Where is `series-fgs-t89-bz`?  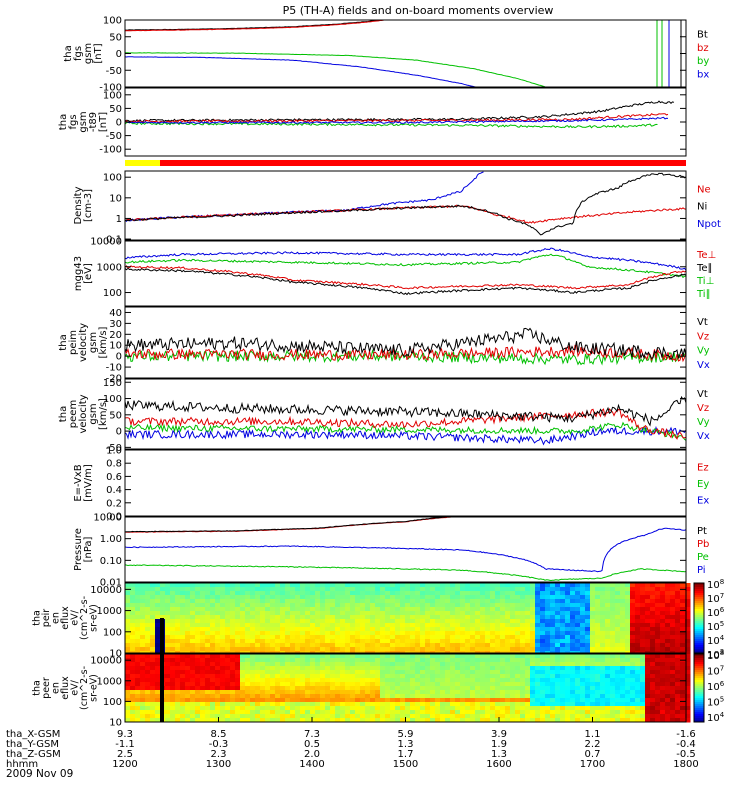 series-fgs-t89-bz is located at coordinates (397, 118).